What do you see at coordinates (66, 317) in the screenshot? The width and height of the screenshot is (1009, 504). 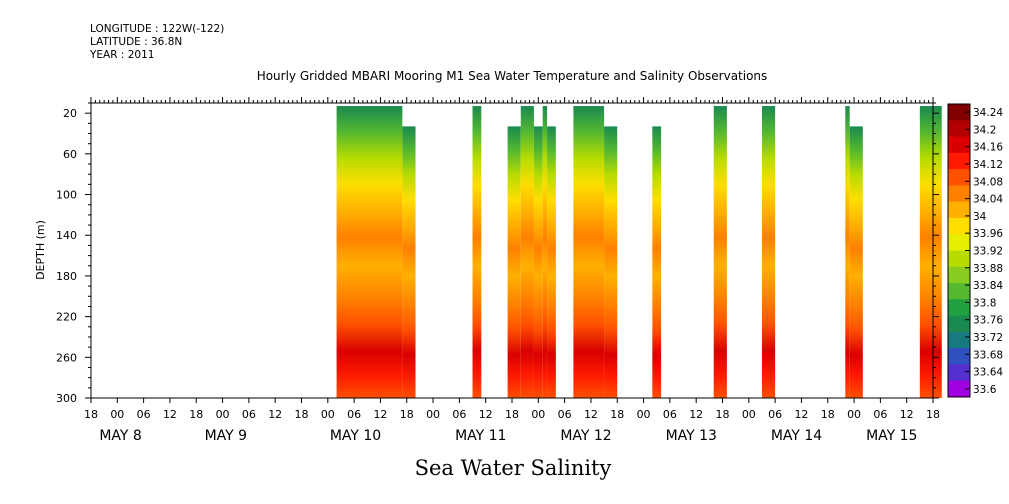 I see `y-tick-label: 220` at bounding box center [66, 317].